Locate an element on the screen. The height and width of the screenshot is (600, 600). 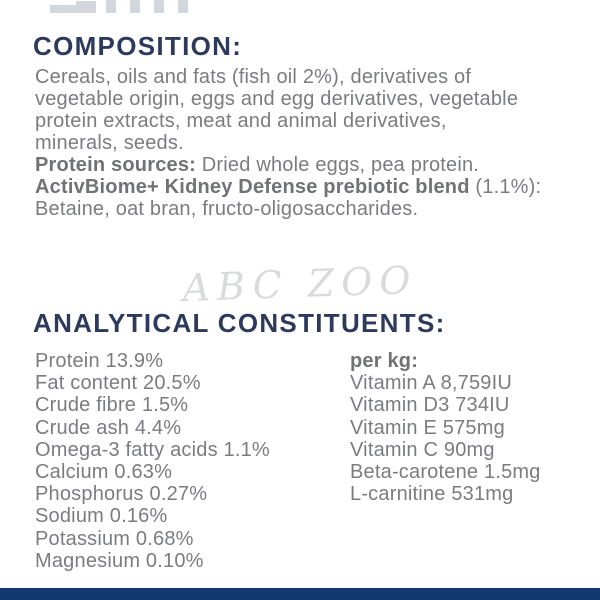
analytical-item: Calcium 0.63% is located at coordinates (104, 472).